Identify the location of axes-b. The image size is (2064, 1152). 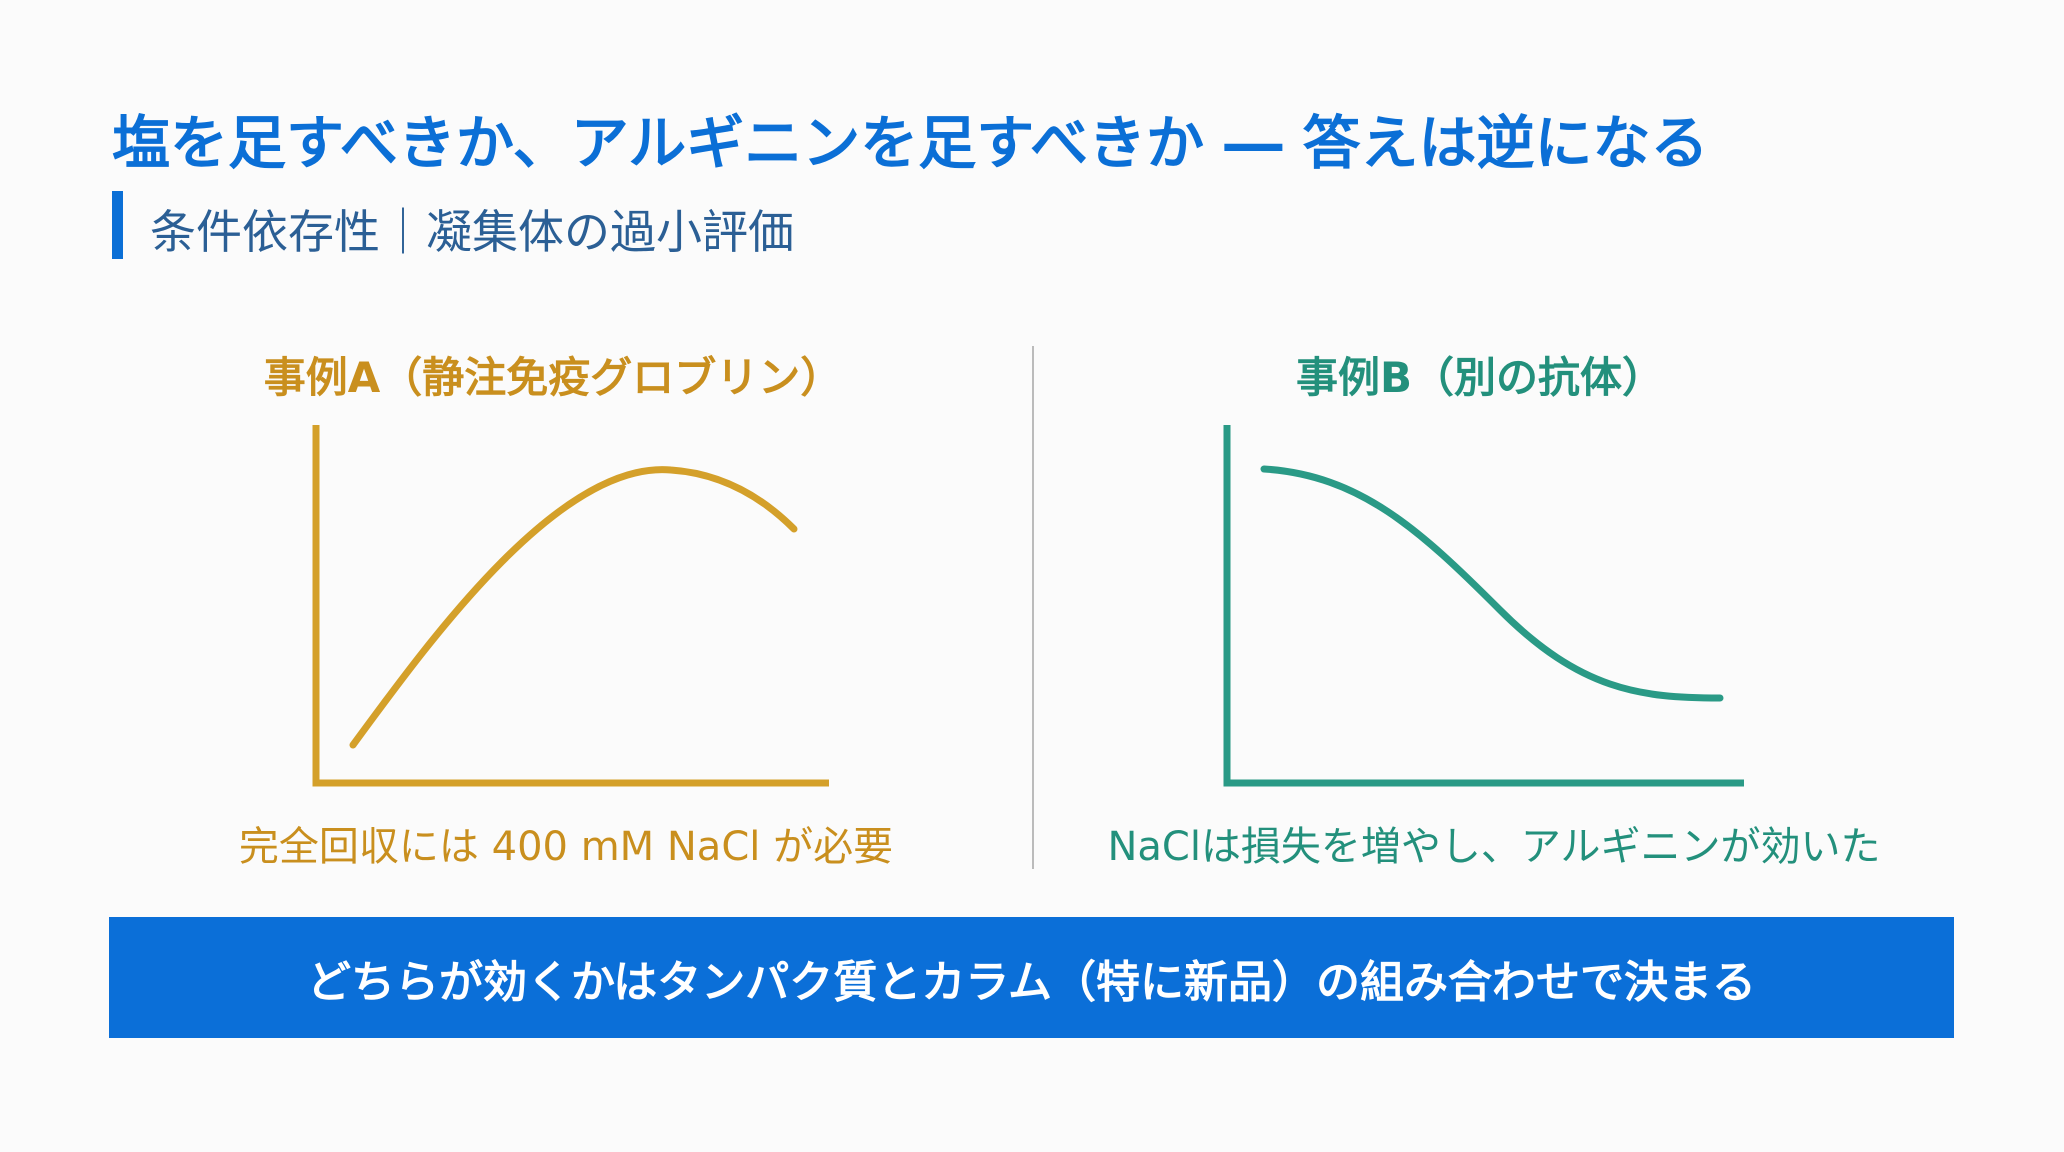
(1483, 606).